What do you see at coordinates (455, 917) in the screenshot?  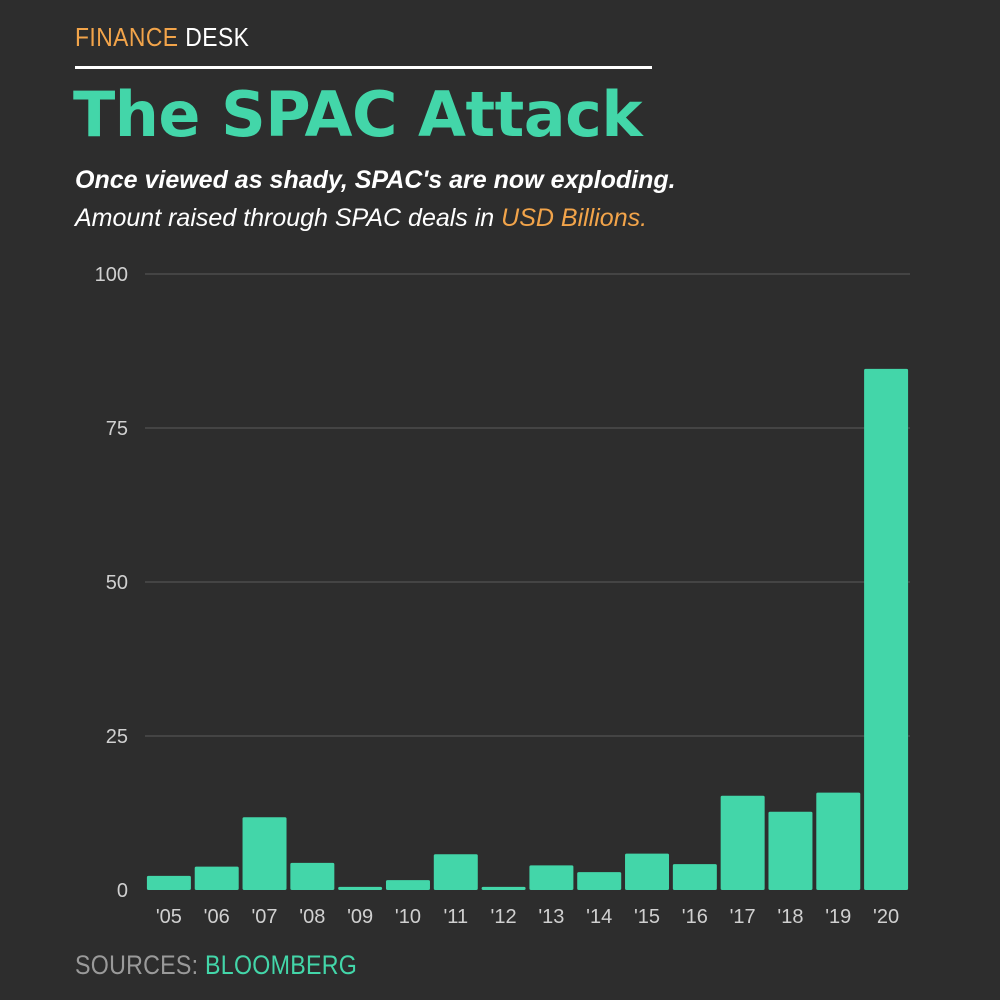 I see `x-tick-label: '11` at bounding box center [455, 917].